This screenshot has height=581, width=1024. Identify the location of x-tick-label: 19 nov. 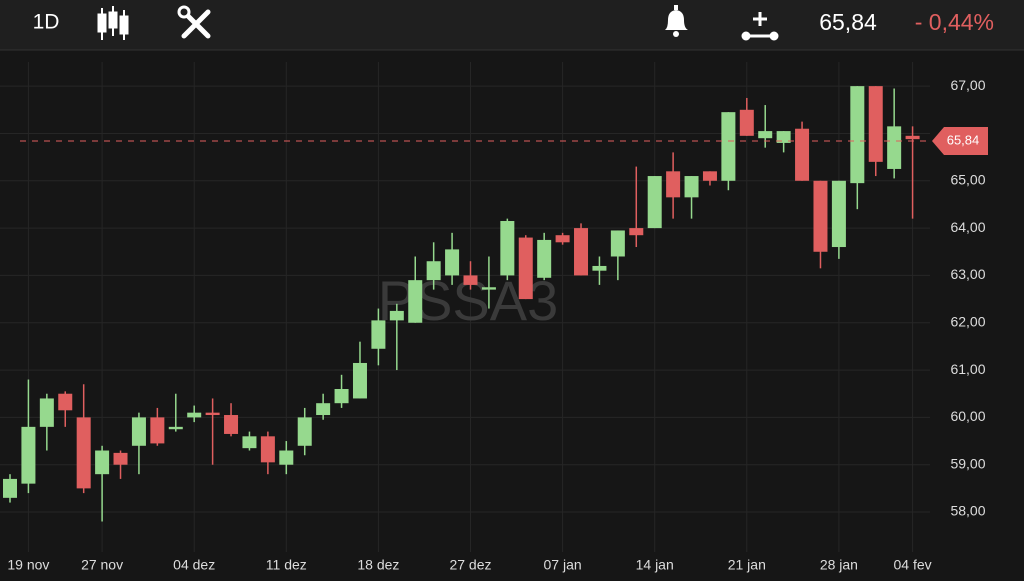
(28, 565).